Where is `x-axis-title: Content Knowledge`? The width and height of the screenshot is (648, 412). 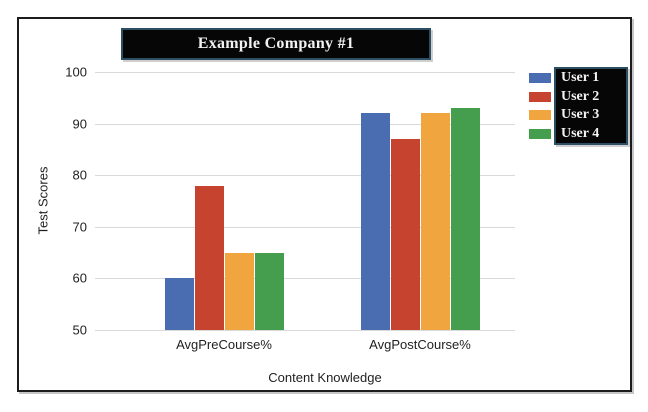
x-axis-title: Content Knowledge is located at coordinates (325, 377).